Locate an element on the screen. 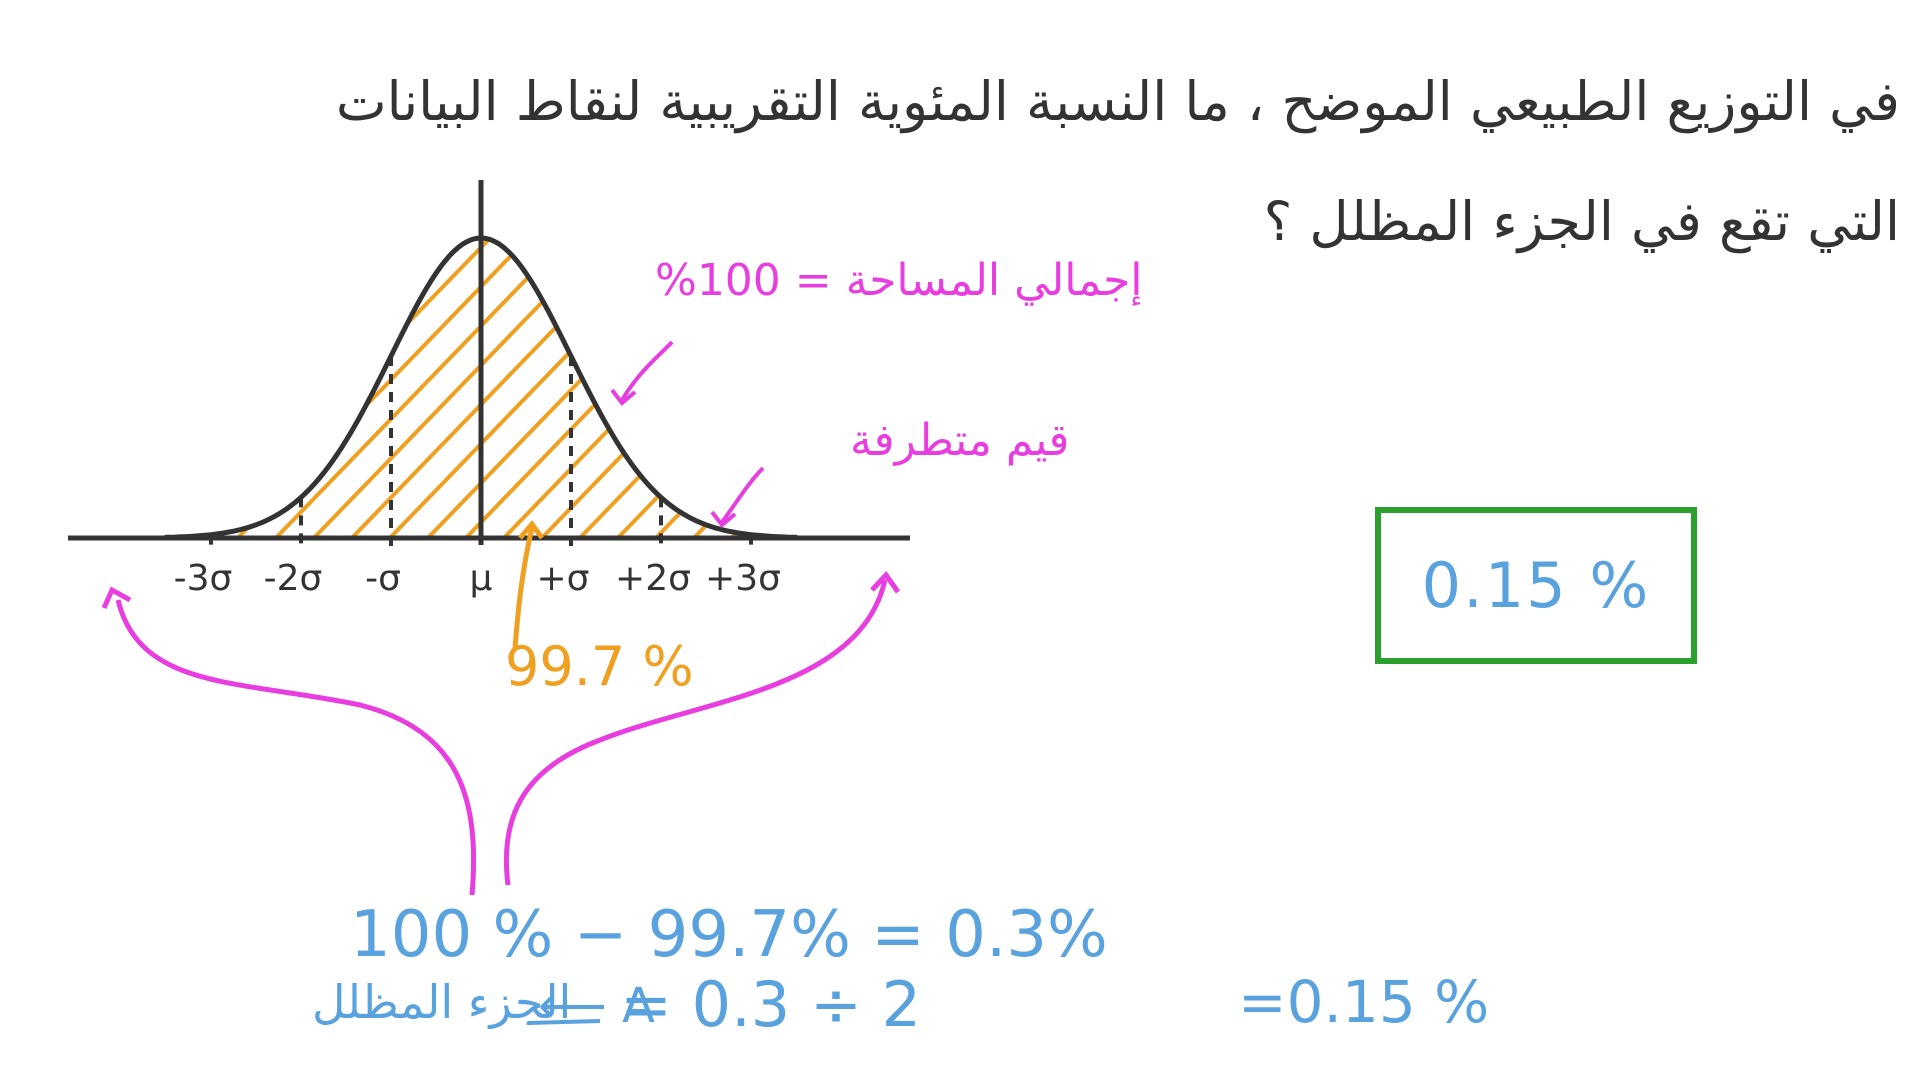  within-arrow is located at coordinates (523, 588).